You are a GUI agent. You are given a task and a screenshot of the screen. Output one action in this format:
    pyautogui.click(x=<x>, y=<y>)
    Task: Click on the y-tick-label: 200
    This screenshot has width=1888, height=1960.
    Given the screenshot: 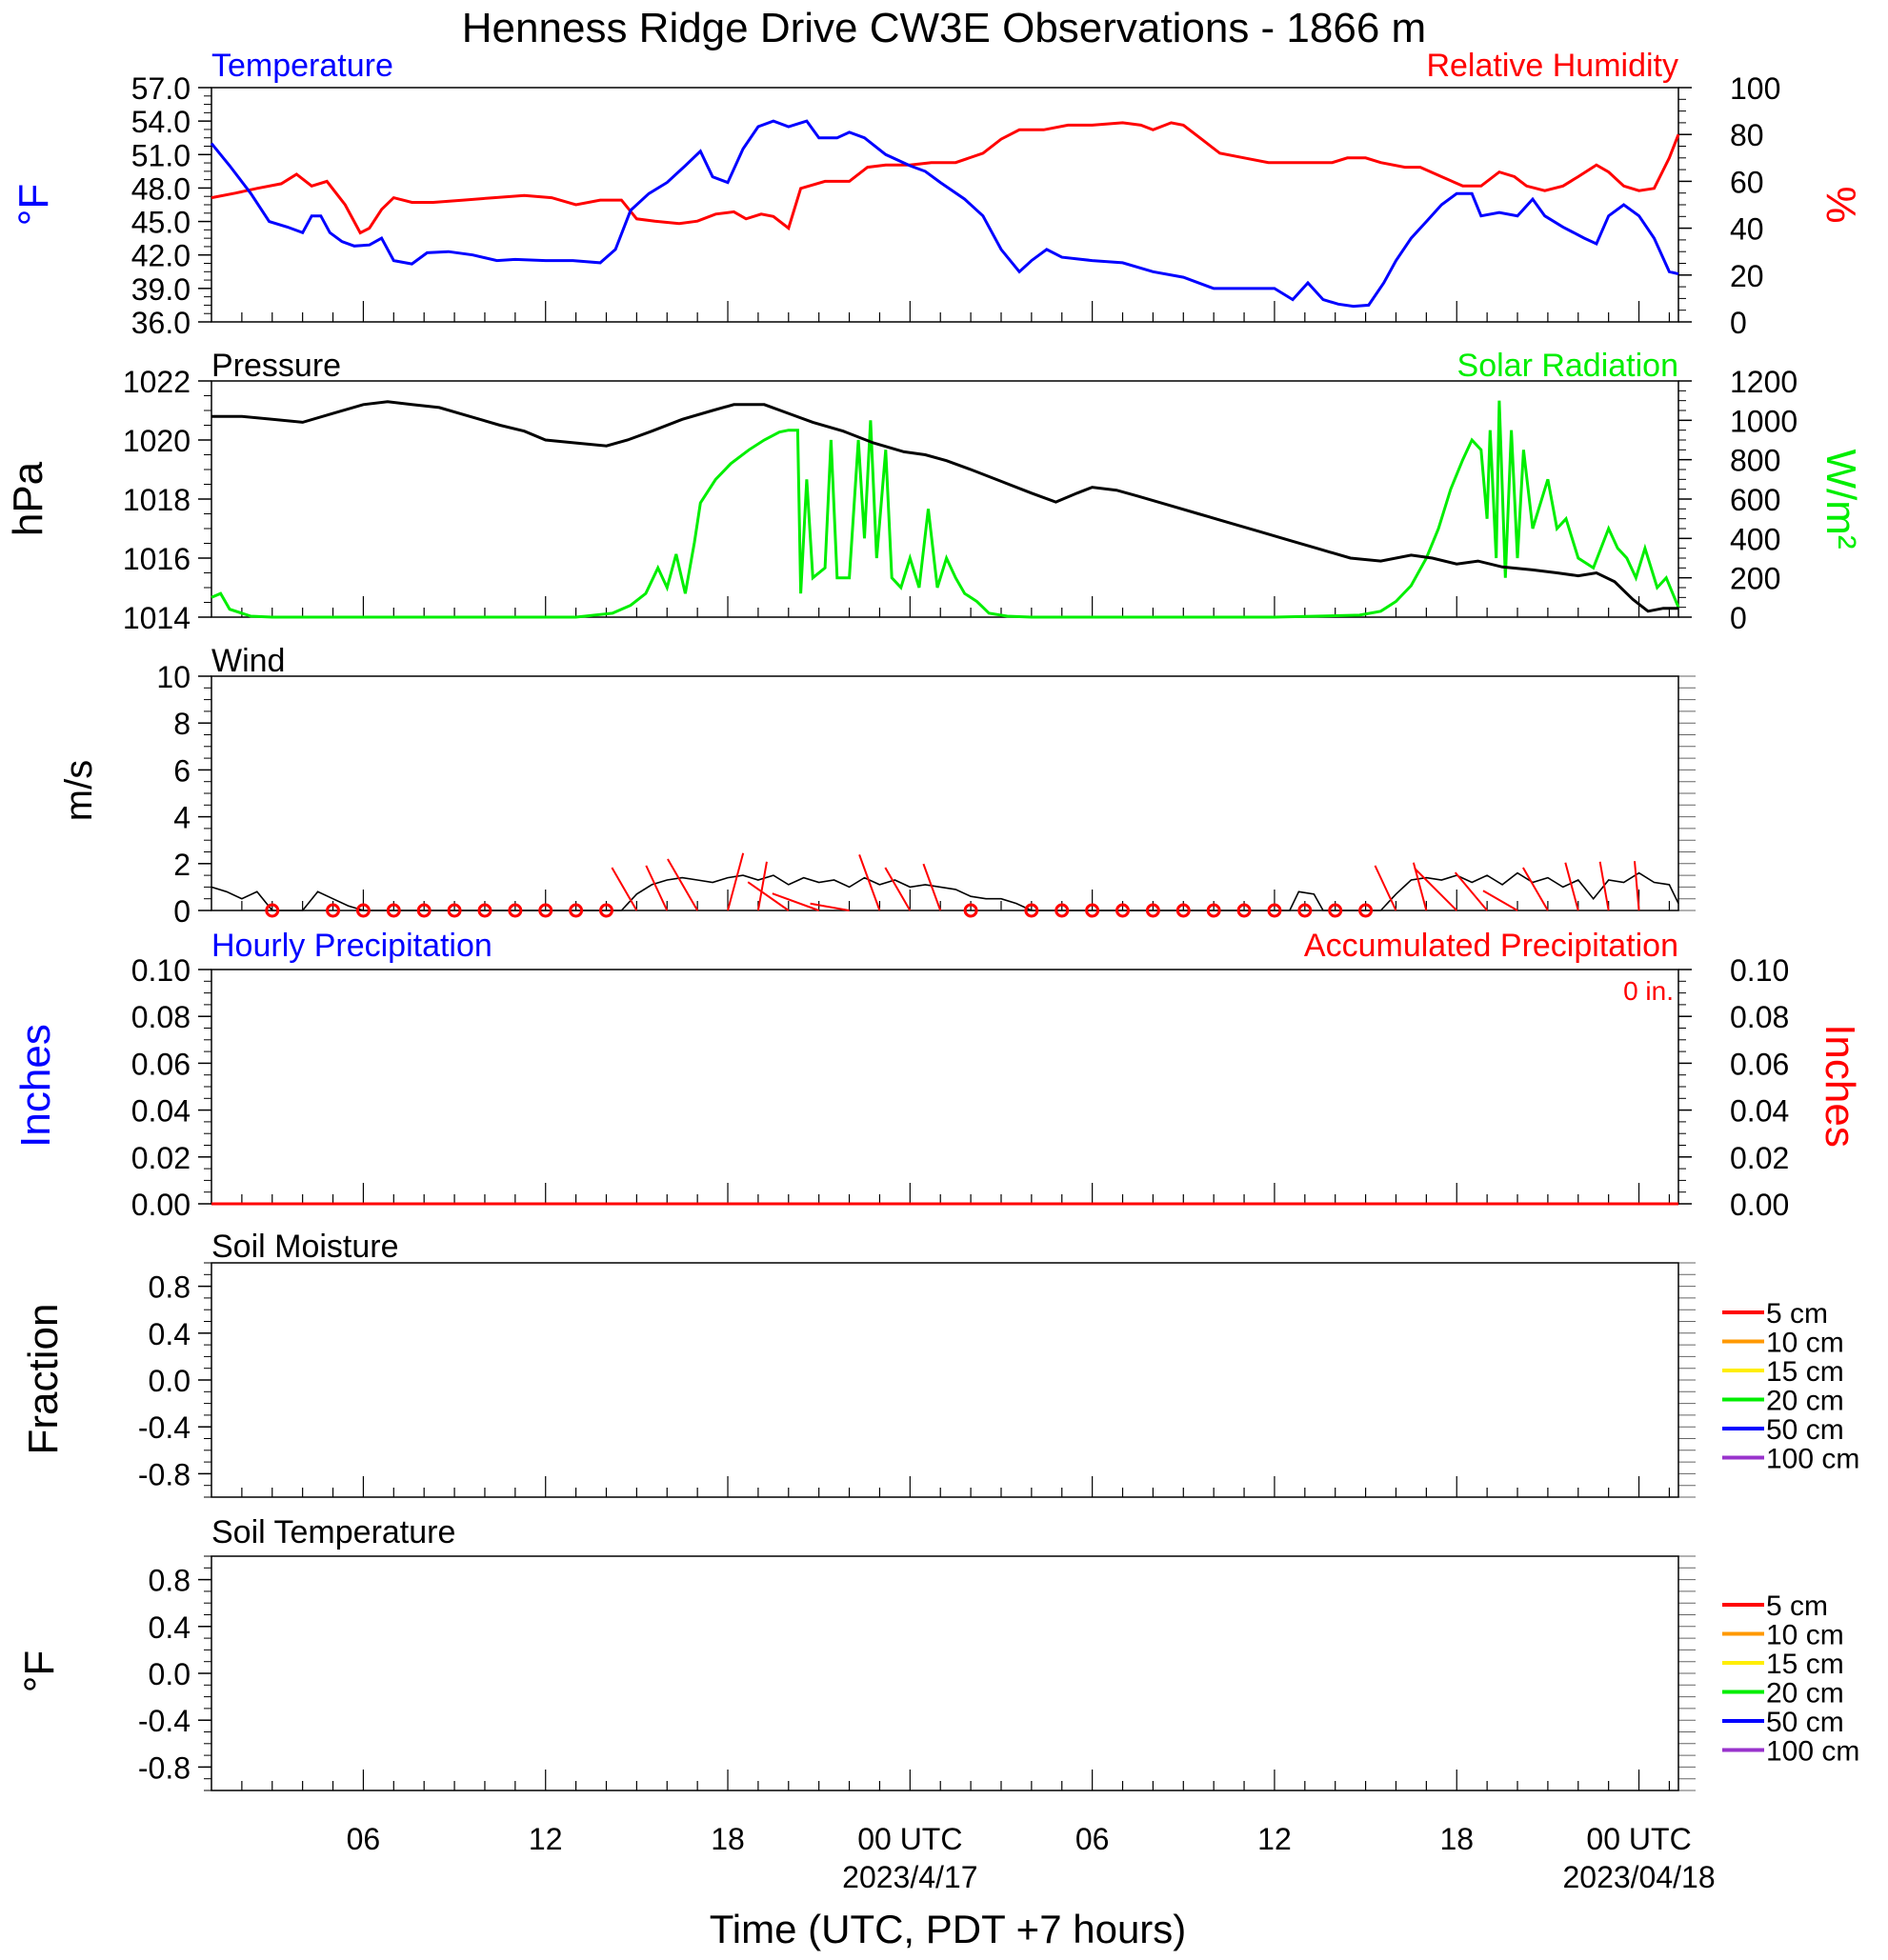 What is the action you would take?
    pyautogui.click(x=1755, y=579)
    